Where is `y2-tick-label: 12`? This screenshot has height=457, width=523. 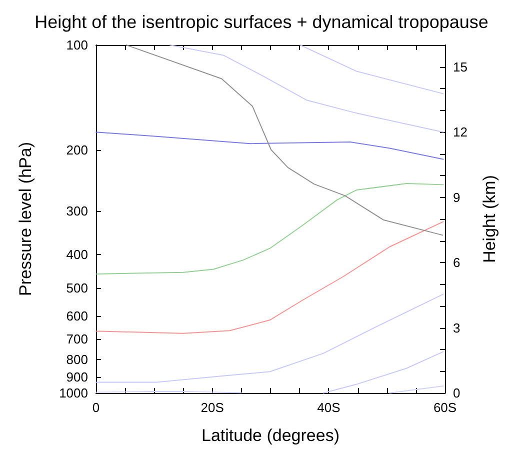 y2-tick-label: 12 is located at coordinates (460, 132).